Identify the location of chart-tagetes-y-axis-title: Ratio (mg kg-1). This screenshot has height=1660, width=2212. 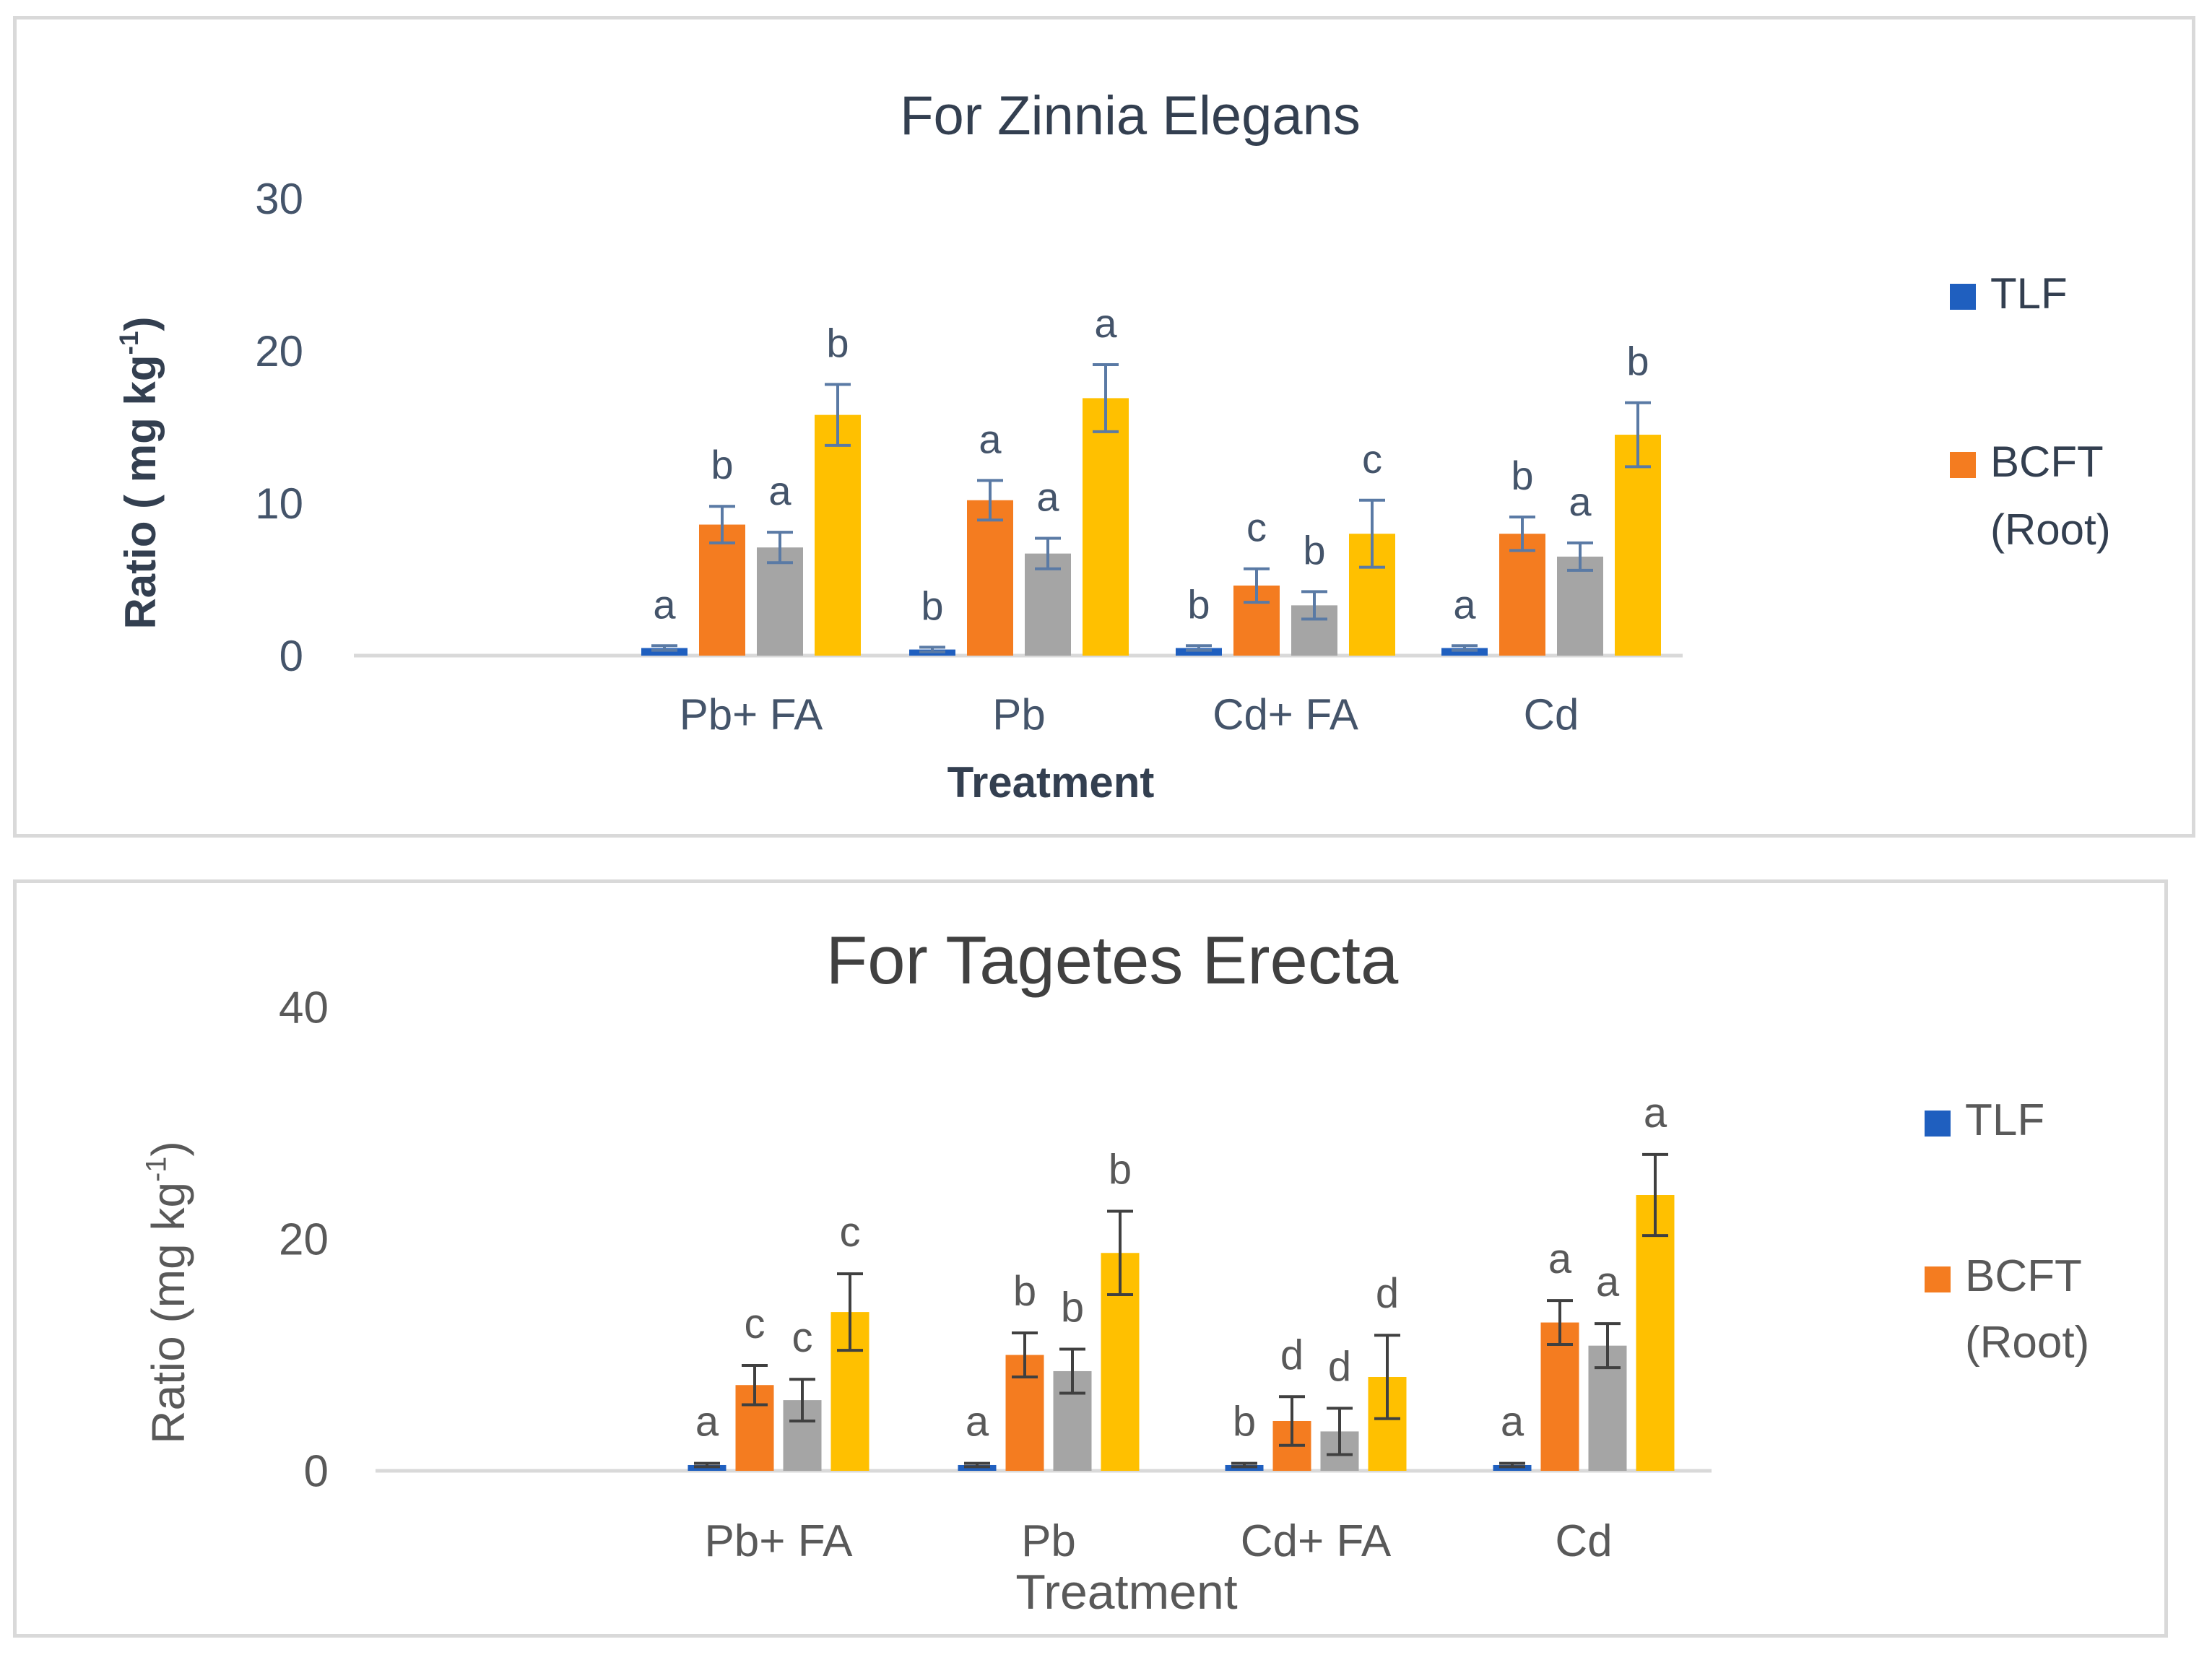
(167, 1292).